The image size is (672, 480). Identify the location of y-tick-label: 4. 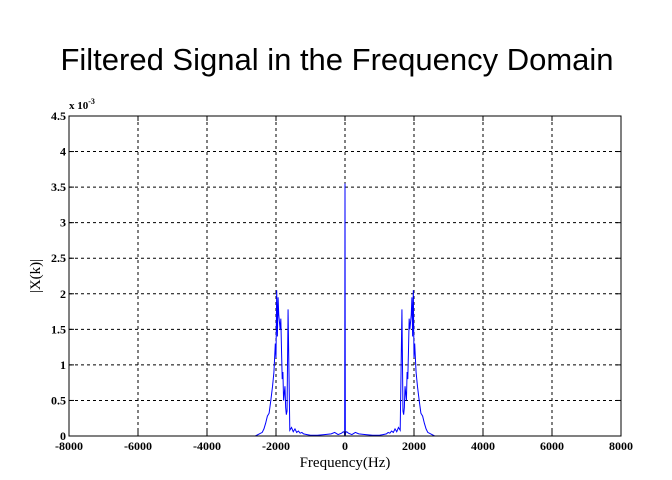
(63, 152).